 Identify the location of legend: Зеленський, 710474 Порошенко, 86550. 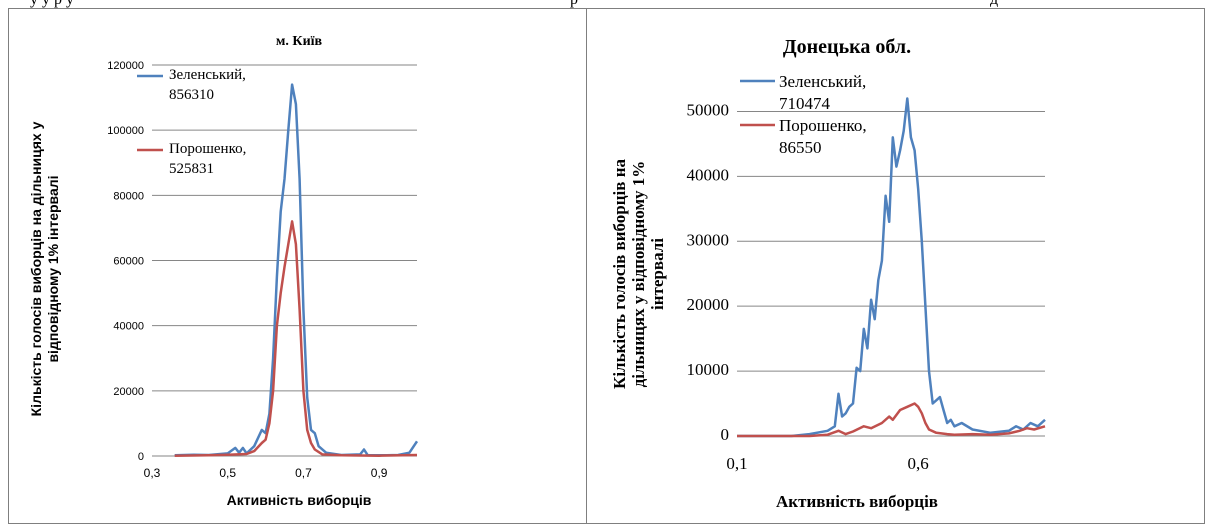
(803, 114).